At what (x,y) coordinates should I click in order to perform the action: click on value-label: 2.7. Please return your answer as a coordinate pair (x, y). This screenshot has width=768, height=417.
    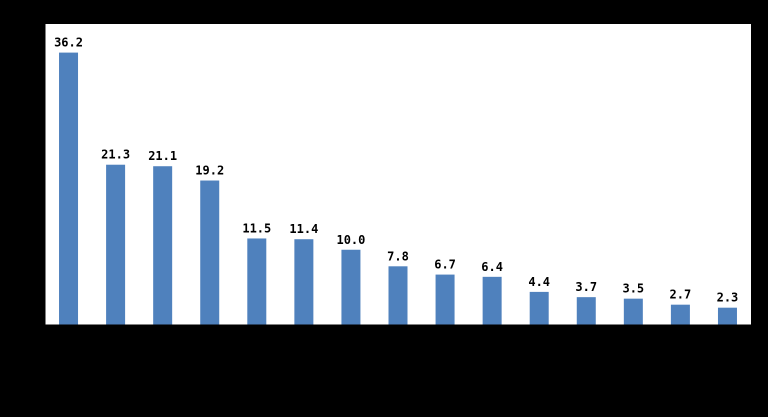
    Looking at the image, I should click on (681, 295).